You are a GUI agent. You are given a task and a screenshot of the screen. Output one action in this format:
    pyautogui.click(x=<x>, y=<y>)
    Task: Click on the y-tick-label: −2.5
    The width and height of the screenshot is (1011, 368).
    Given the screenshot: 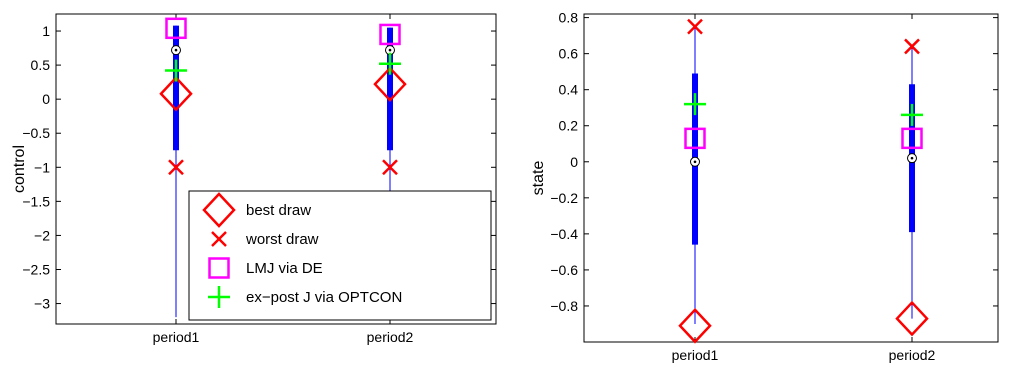 What is the action you would take?
    pyautogui.click(x=36, y=269)
    